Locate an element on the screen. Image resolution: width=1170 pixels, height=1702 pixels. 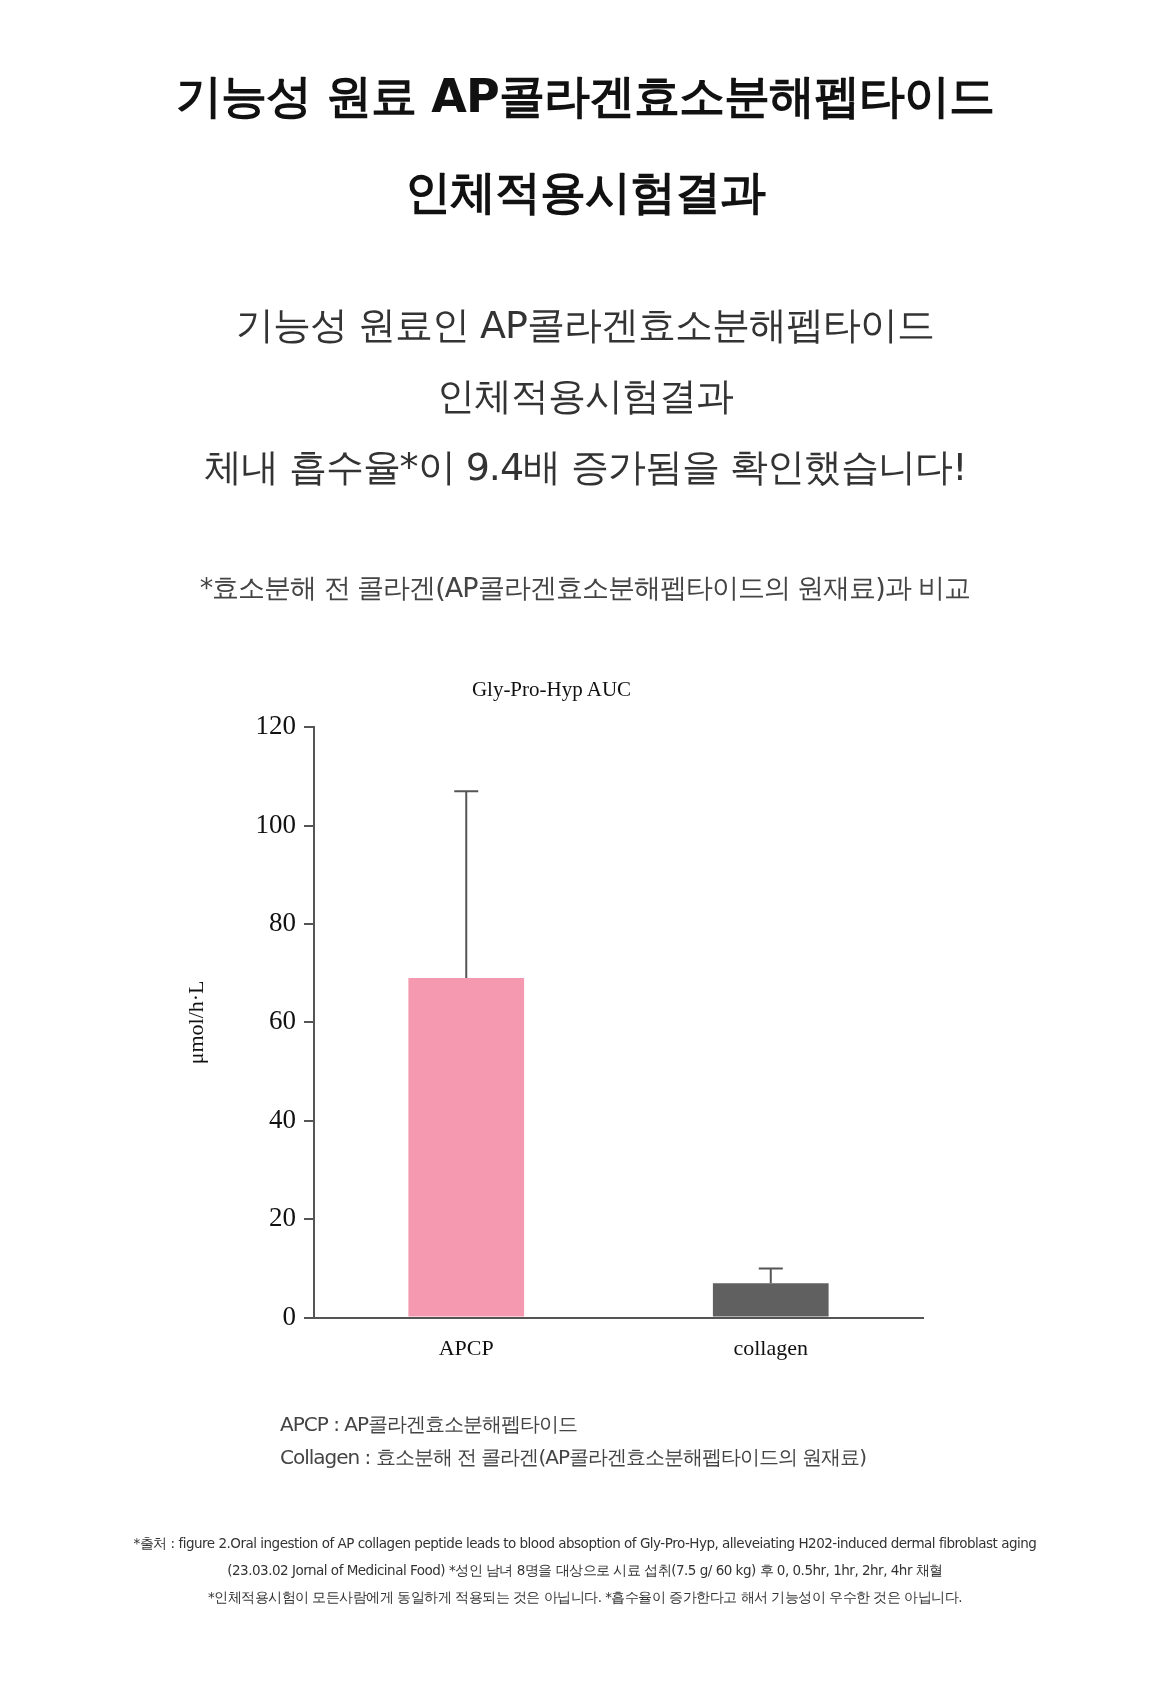
text: Collagen : 효소분해 전 콜라겐(AP콜라겐효소분해펩타이드의 원재료) is located at coordinates (573, 1457).